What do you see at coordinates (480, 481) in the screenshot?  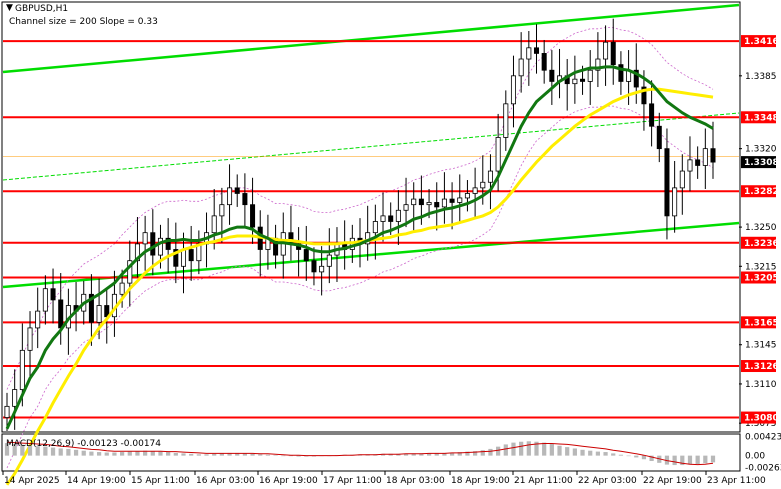 I see `time-tick-label: 18 Apr 19:00` at bounding box center [480, 481].